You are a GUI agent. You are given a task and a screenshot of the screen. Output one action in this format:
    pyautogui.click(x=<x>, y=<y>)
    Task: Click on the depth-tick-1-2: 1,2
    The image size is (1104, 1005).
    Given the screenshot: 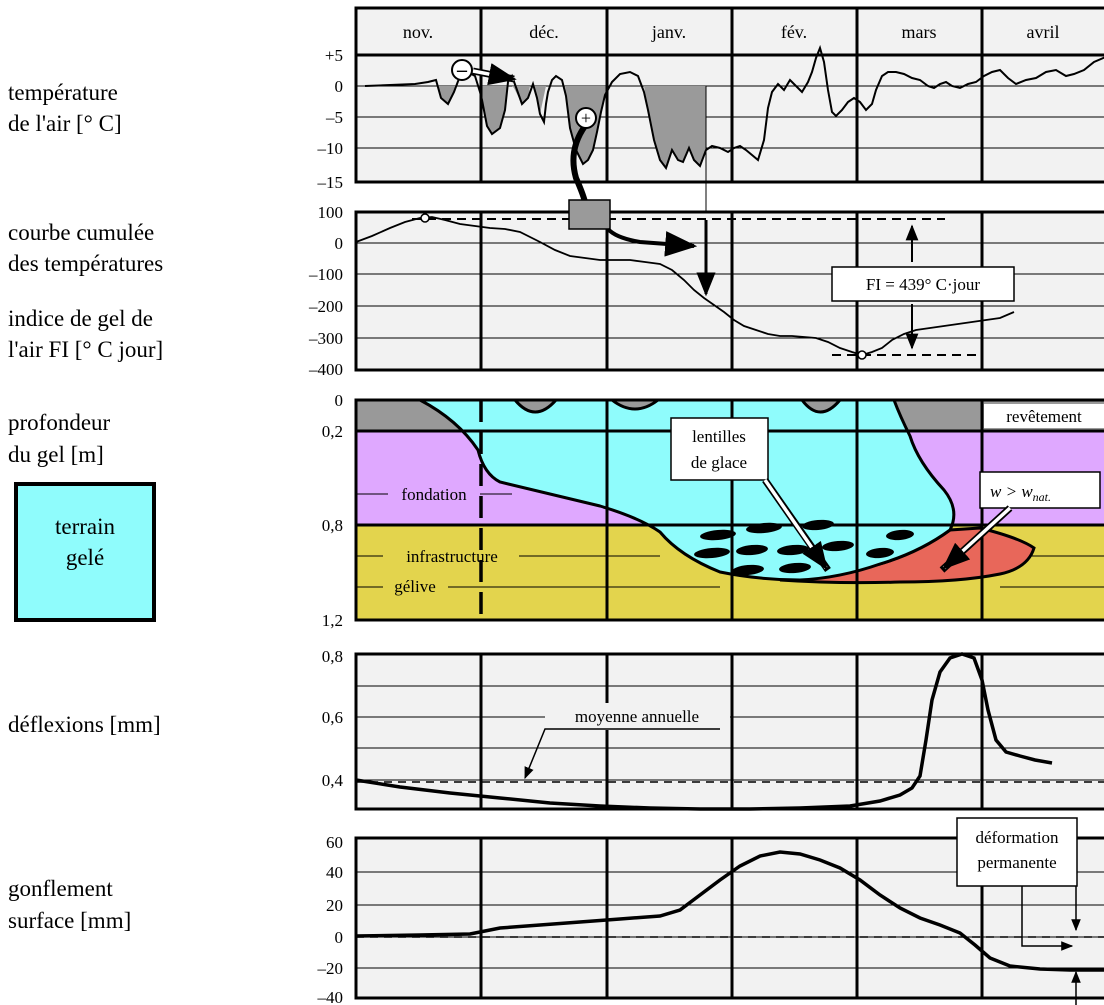 What is the action you would take?
    pyautogui.click(x=332, y=620)
    